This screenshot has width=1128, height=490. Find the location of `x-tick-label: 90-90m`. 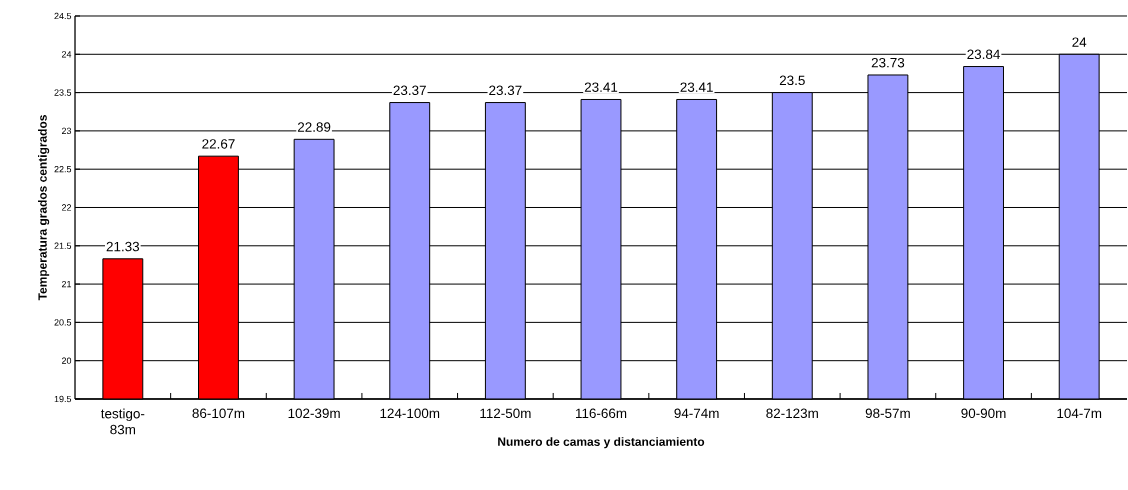

x-tick-label: 90-90m is located at coordinates (983, 413).